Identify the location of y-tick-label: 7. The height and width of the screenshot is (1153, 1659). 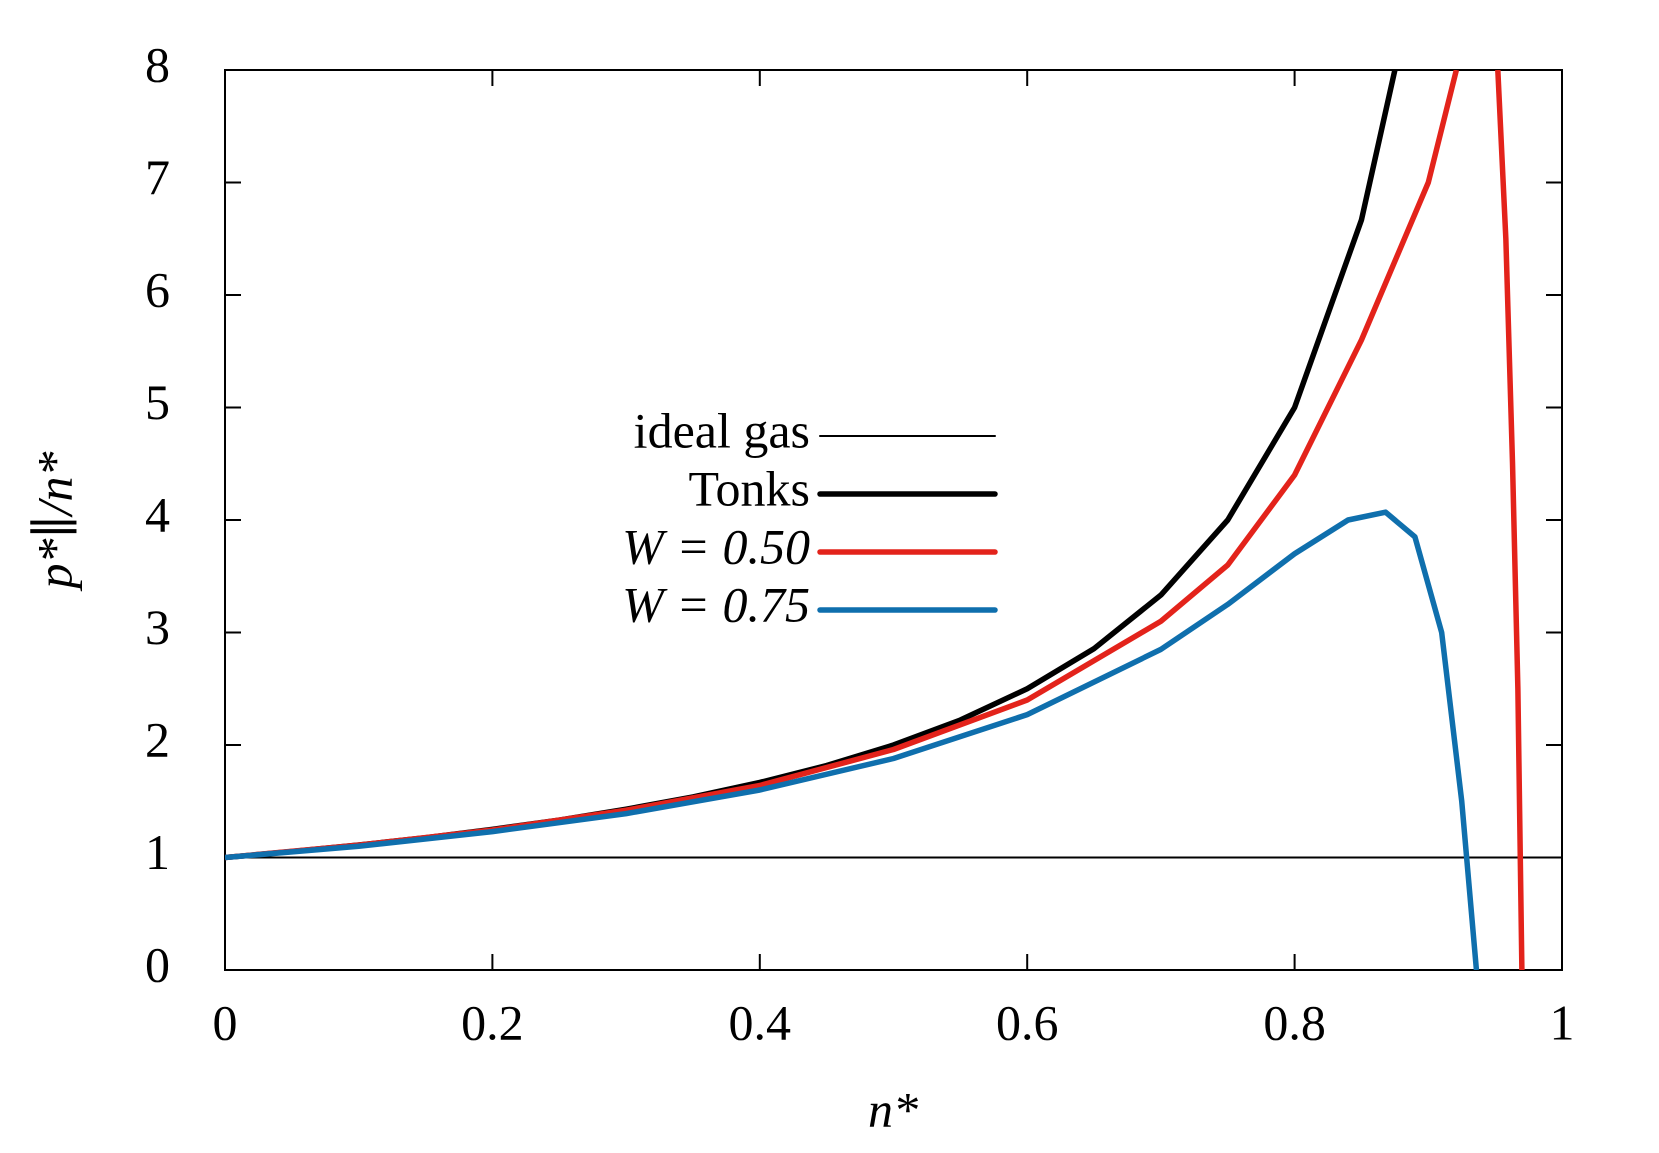
(157, 177).